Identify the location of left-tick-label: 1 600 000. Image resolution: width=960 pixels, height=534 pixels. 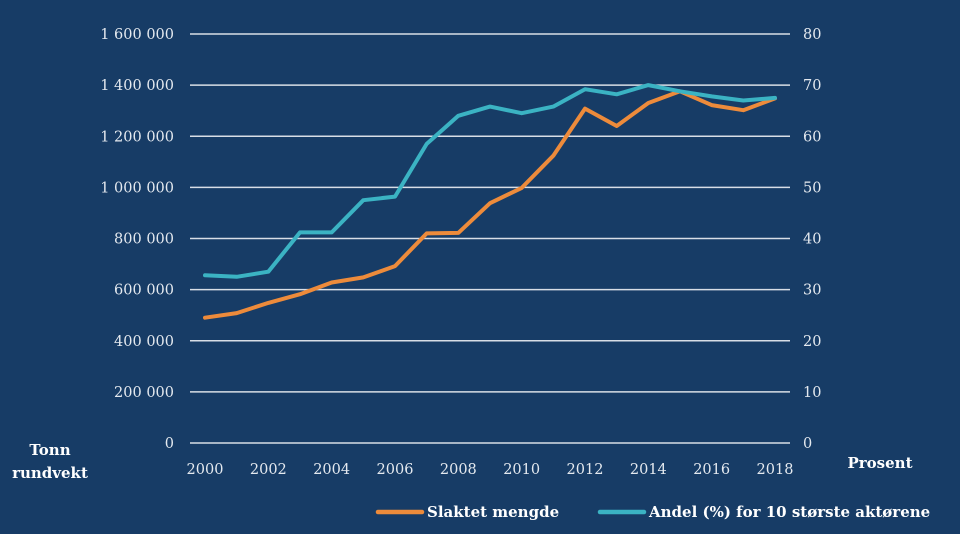
(137, 35).